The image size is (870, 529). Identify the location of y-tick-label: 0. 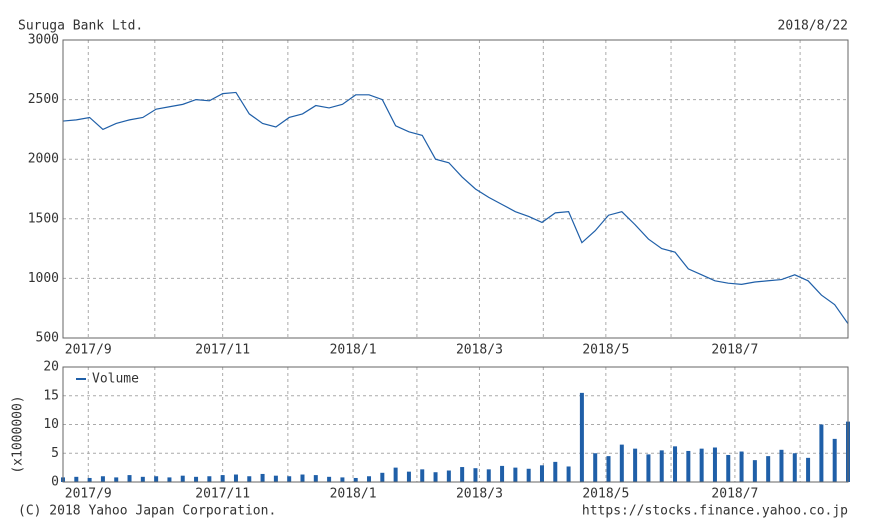
(55, 482).